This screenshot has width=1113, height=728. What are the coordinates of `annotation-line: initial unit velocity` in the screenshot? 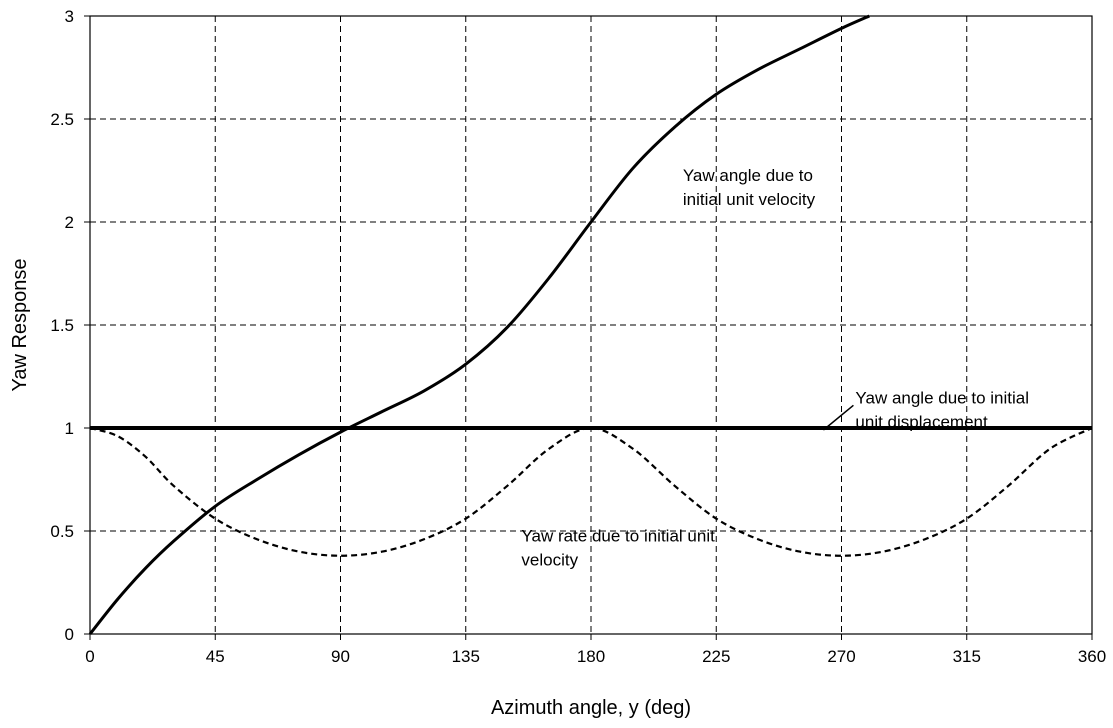 It's located at (749, 199).